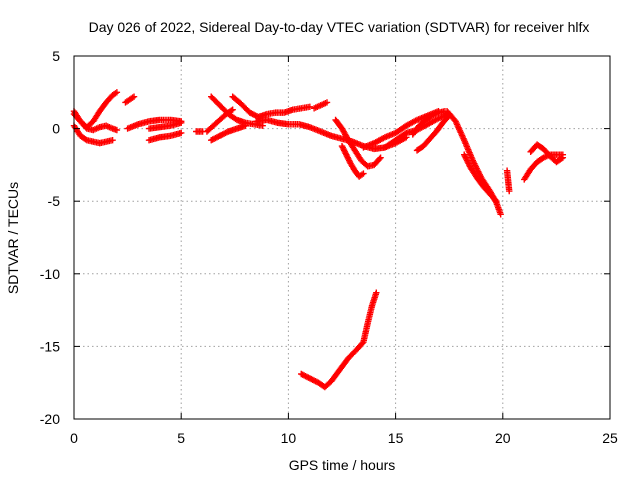  What do you see at coordinates (271, 107) in the screenshot?
I see `series-sat-track-k` at bounding box center [271, 107].